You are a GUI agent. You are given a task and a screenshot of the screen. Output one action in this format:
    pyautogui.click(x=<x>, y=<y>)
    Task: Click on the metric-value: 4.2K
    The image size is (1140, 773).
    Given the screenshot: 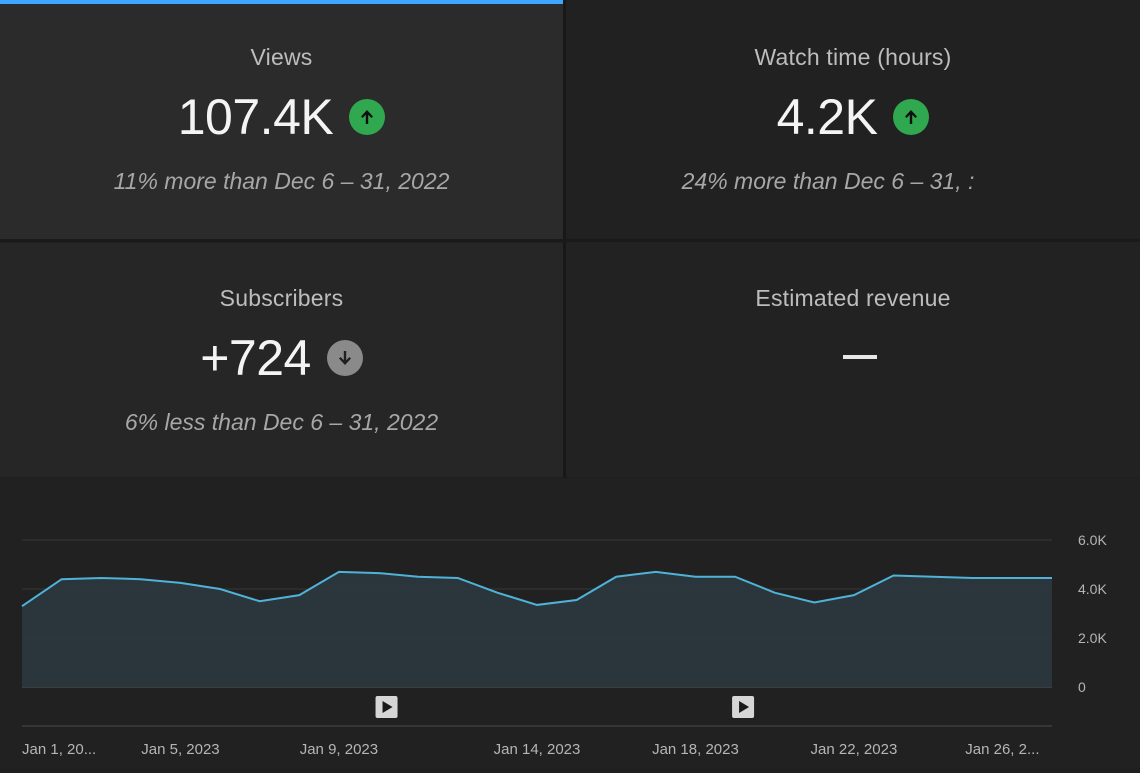 What is the action you would take?
    pyautogui.click(x=827, y=117)
    